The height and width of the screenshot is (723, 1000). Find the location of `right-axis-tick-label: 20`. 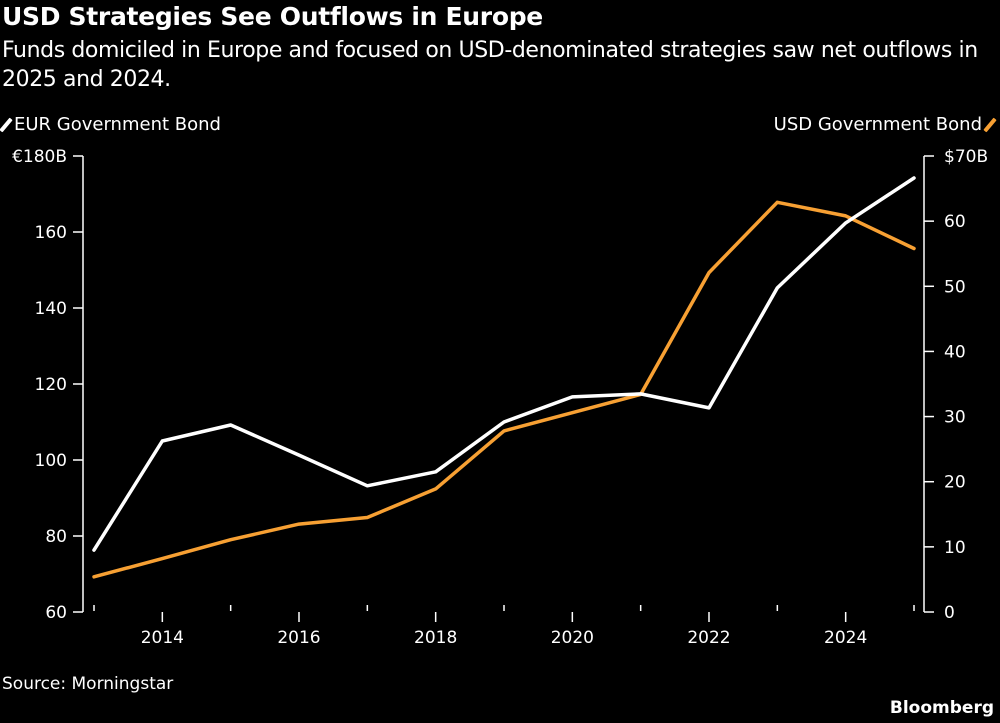

right-axis-tick-label: 20 is located at coordinates (955, 483).